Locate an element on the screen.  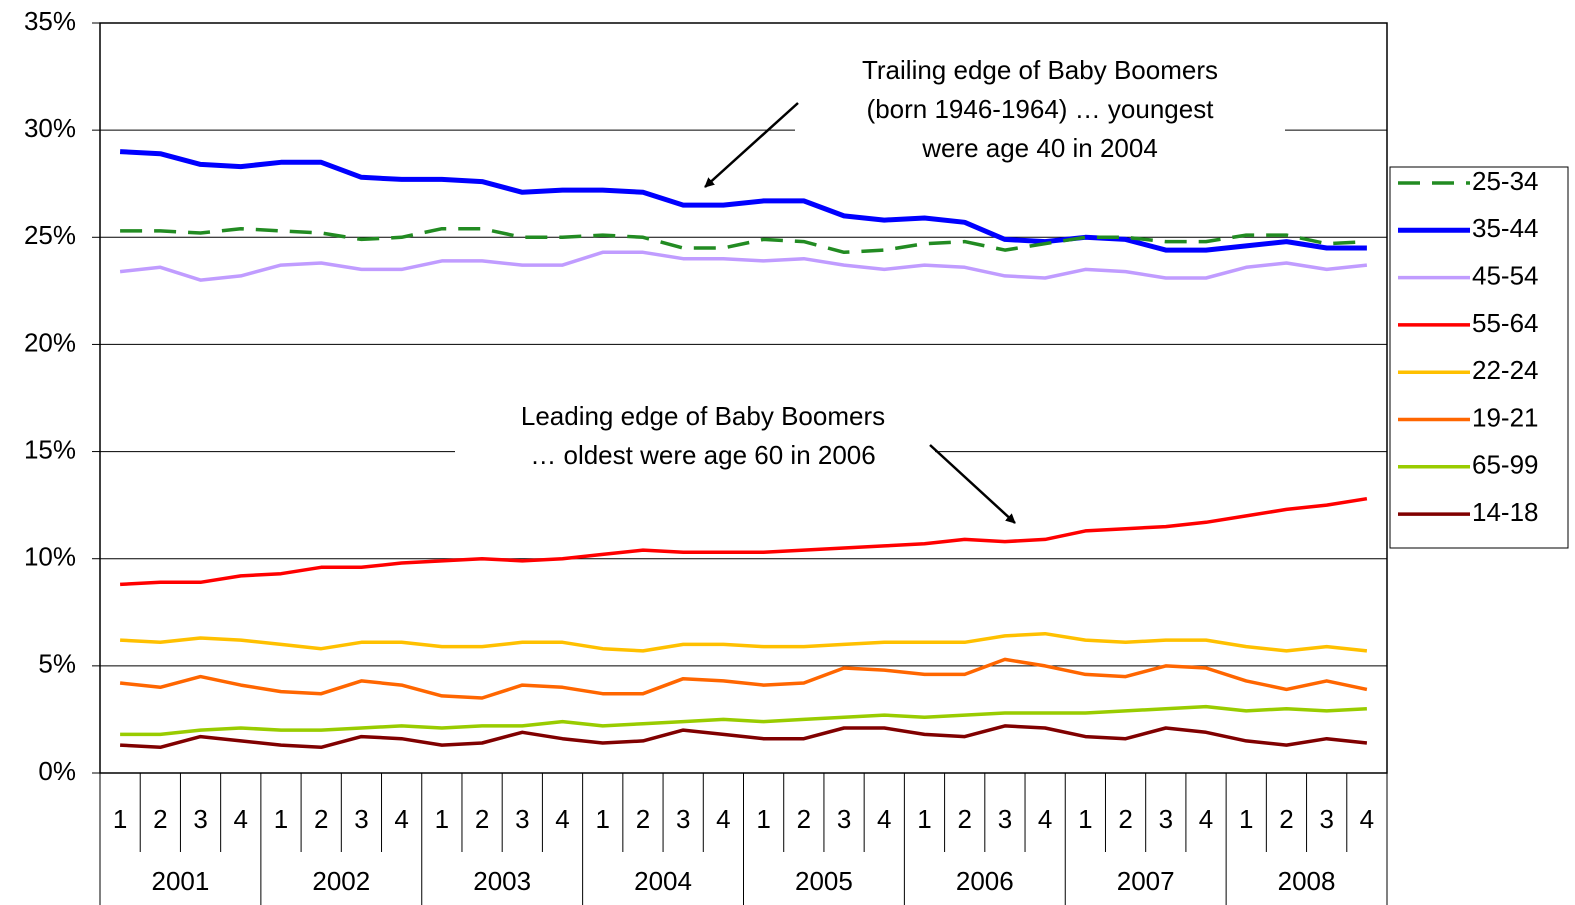
y-tick-label: 20% is located at coordinates (50, 342).